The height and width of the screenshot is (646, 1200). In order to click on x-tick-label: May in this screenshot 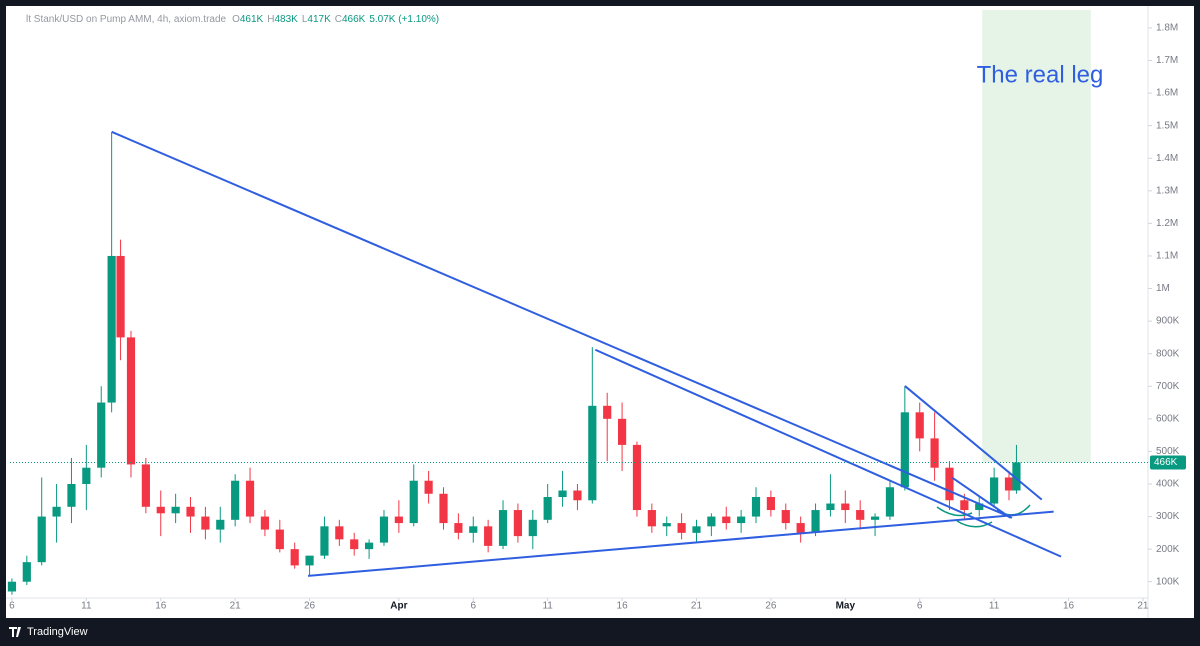, I will do `click(846, 606)`.